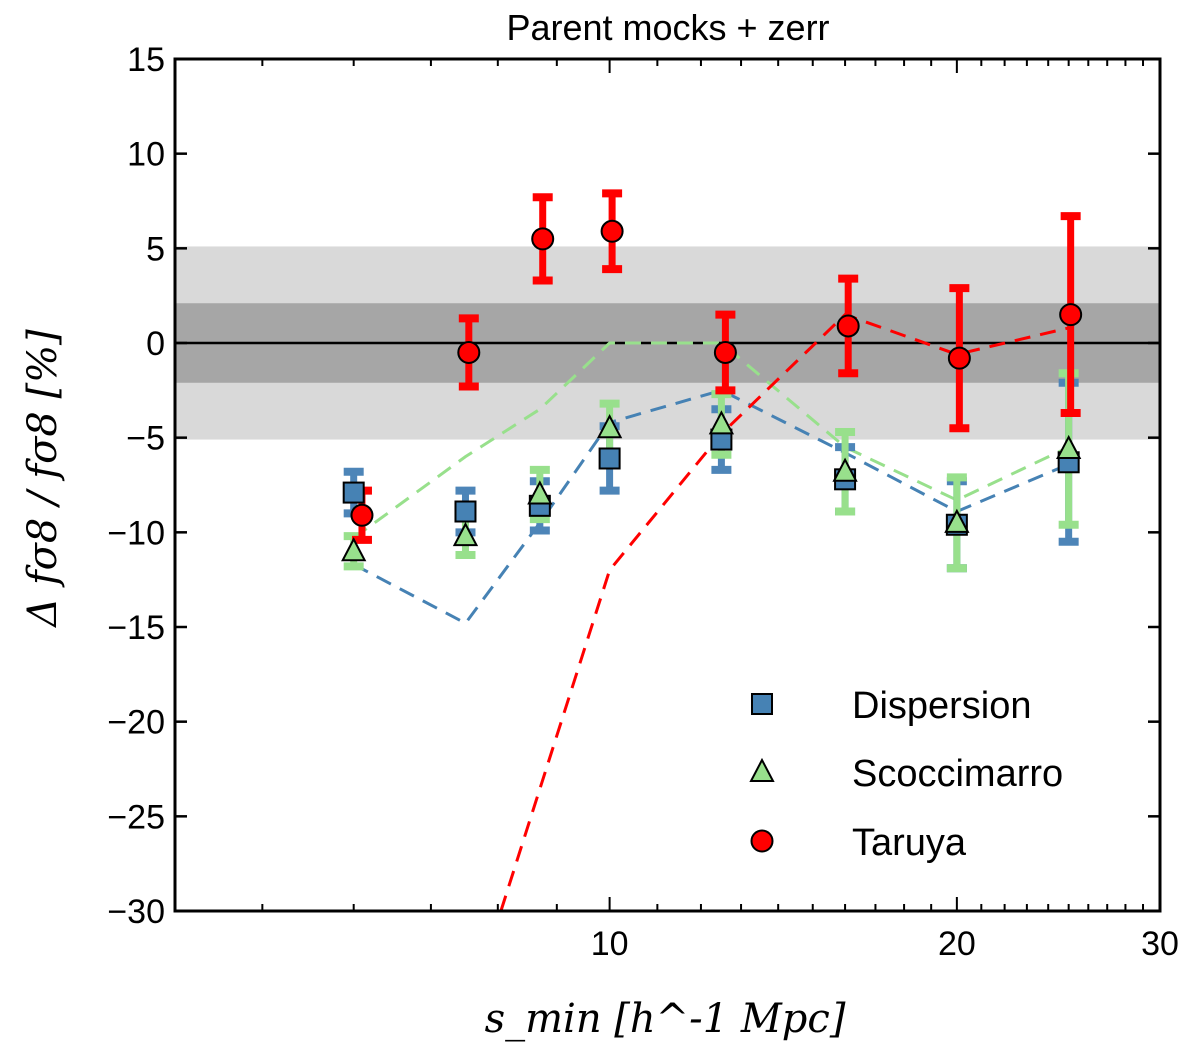 This screenshot has height=1055, width=1200. I want to click on legend-label-dispersion: Dispersion, so click(942, 706).